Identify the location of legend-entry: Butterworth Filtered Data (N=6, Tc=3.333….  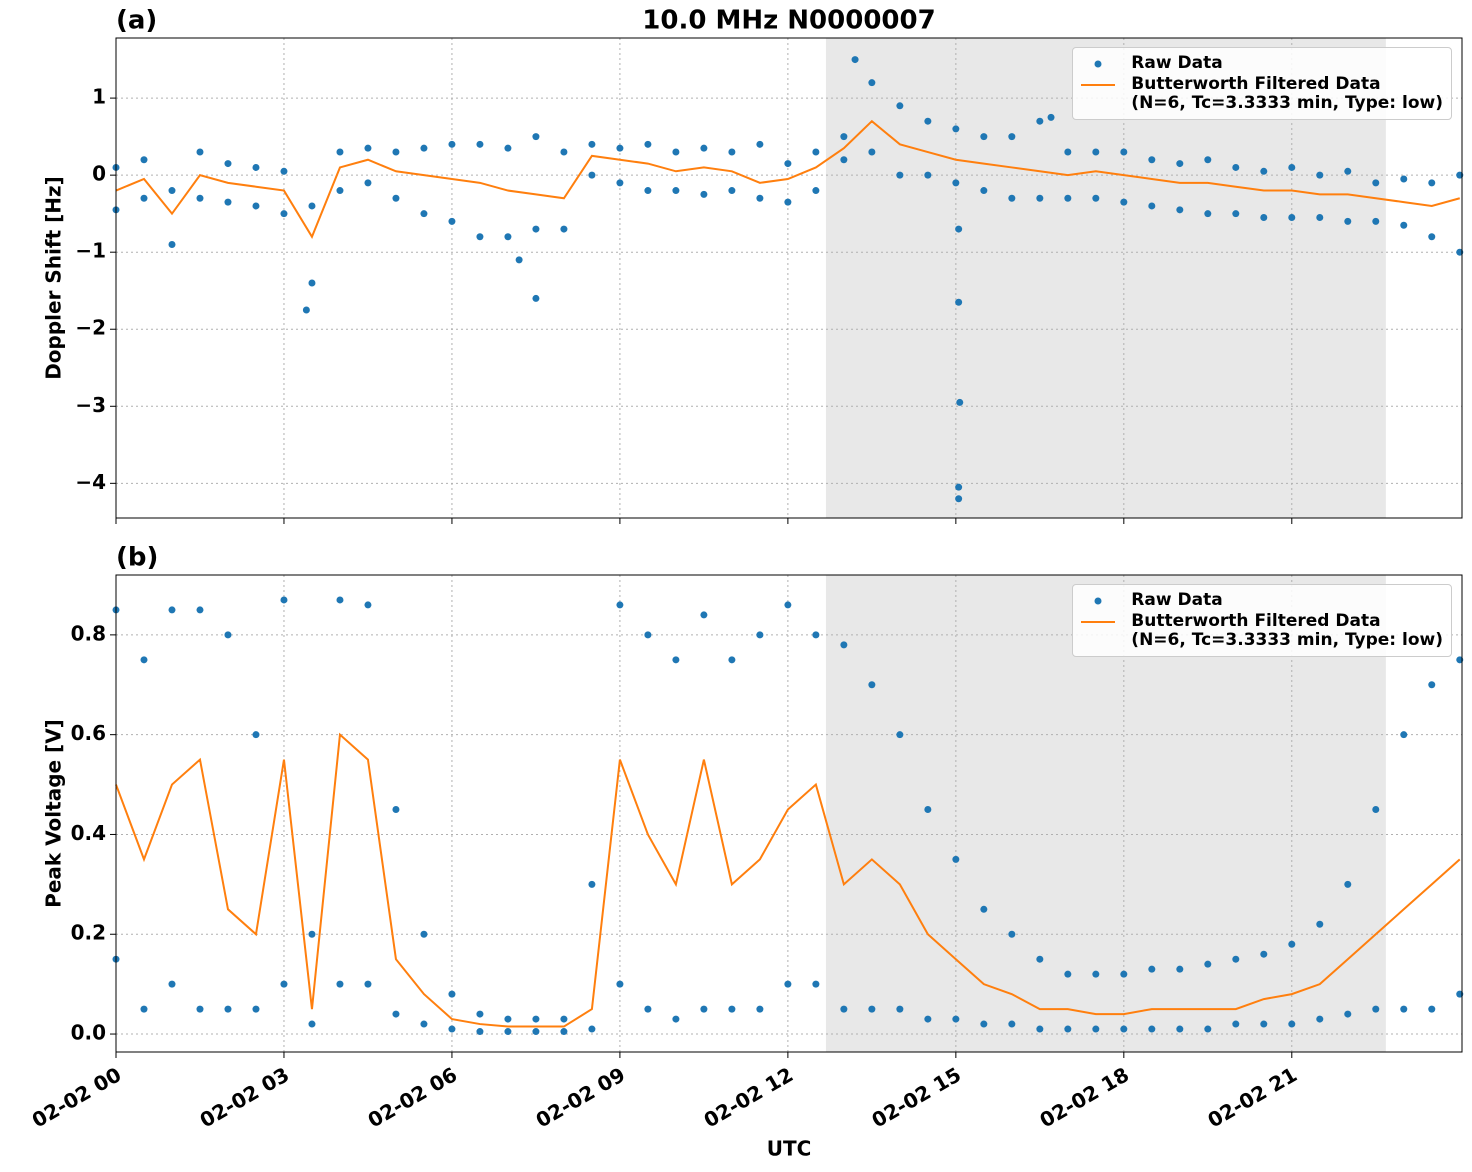
(1262, 631).